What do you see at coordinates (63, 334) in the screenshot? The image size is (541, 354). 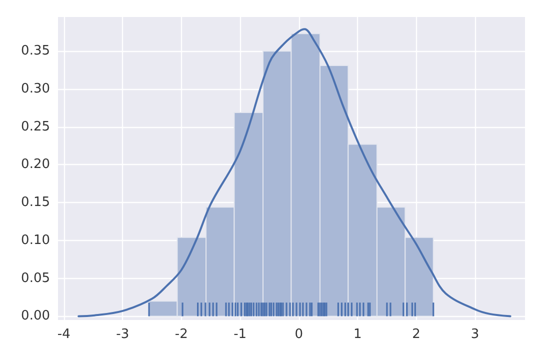 I see `x-tick-label: -4` at bounding box center [63, 334].